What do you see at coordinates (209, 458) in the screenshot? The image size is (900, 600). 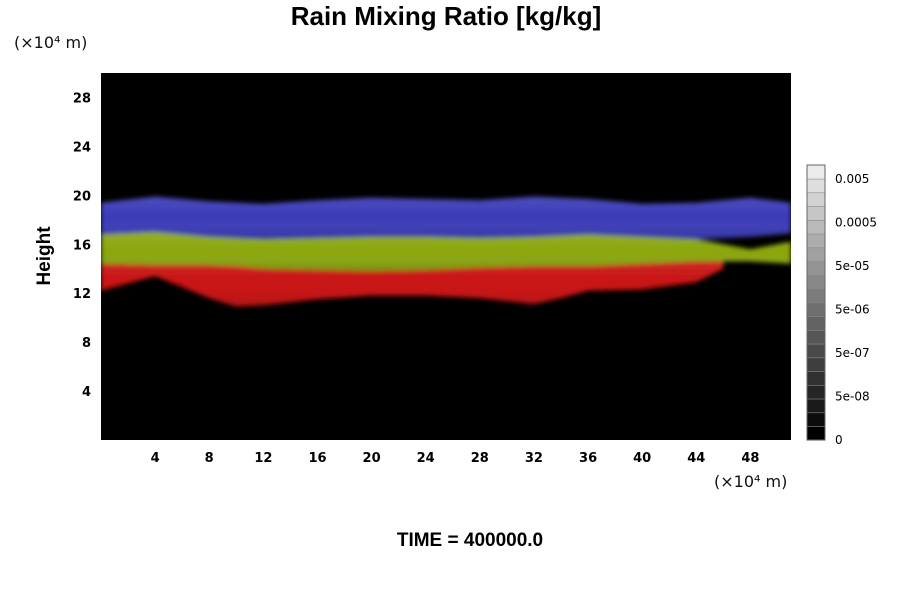 I see `x-tick-label: 8` at bounding box center [209, 458].